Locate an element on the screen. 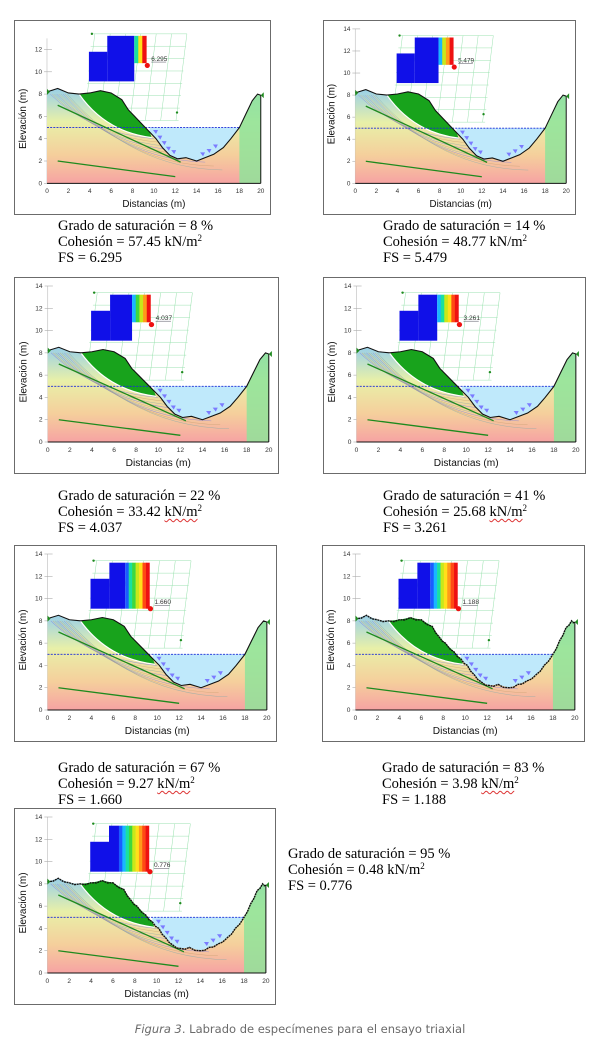 The height and width of the screenshot is (1056, 600). y-tick-label: 8 is located at coordinates (350, 353).